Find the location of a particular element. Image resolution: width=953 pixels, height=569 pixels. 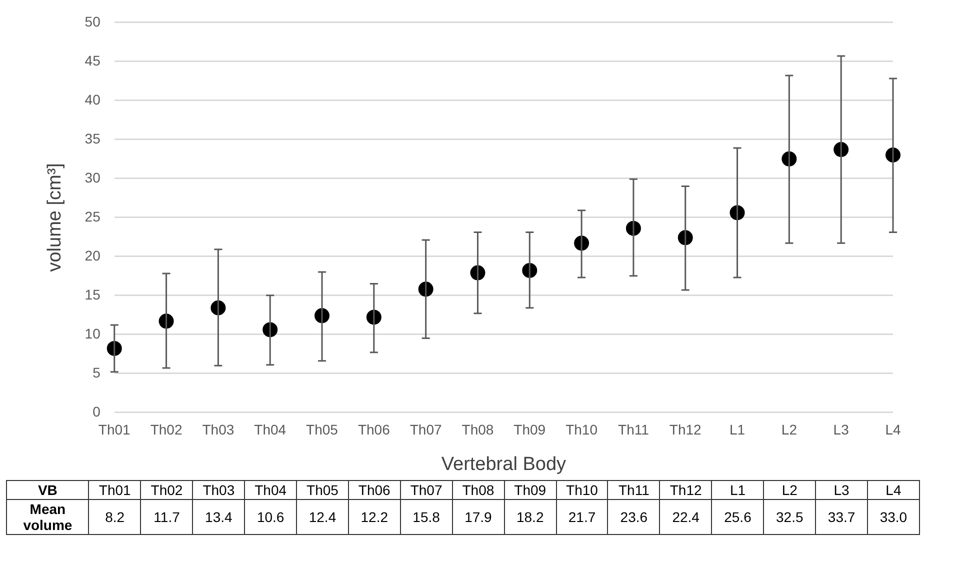

data-label: 11.7 is located at coordinates (166, 517).